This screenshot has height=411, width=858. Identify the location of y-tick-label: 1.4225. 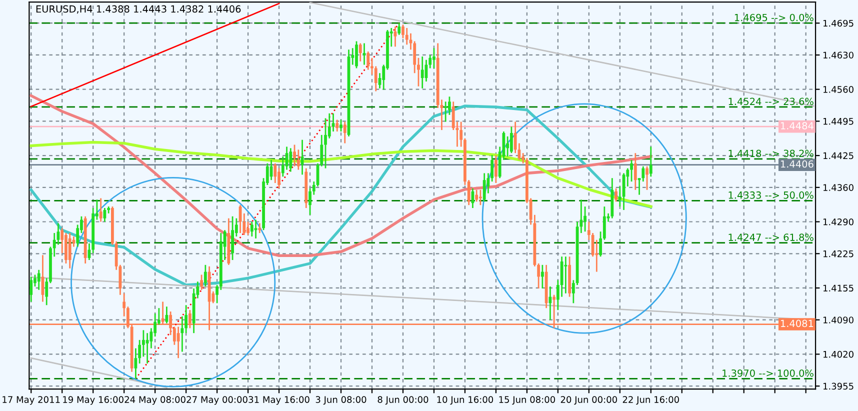
(838, 254).